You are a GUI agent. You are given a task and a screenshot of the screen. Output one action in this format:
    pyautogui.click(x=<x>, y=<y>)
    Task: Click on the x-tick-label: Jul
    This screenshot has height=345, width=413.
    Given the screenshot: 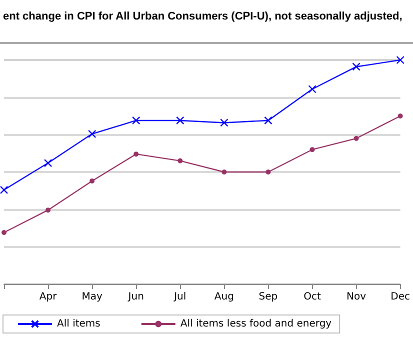 What is the action you would take?
    pyautogui.click(x=179, y=297)
    